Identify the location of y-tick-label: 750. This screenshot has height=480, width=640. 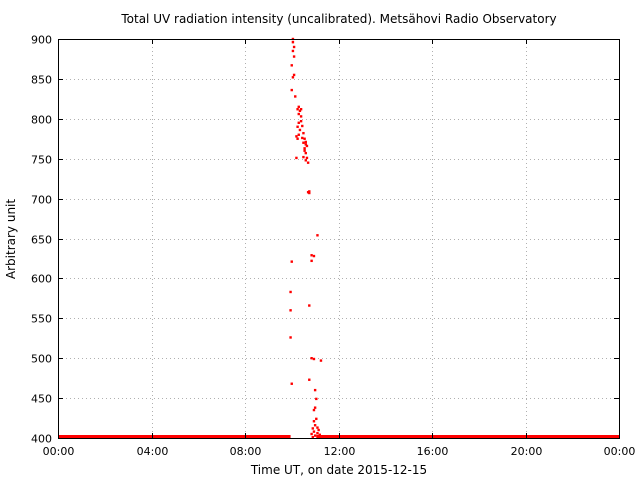
(41, 160).